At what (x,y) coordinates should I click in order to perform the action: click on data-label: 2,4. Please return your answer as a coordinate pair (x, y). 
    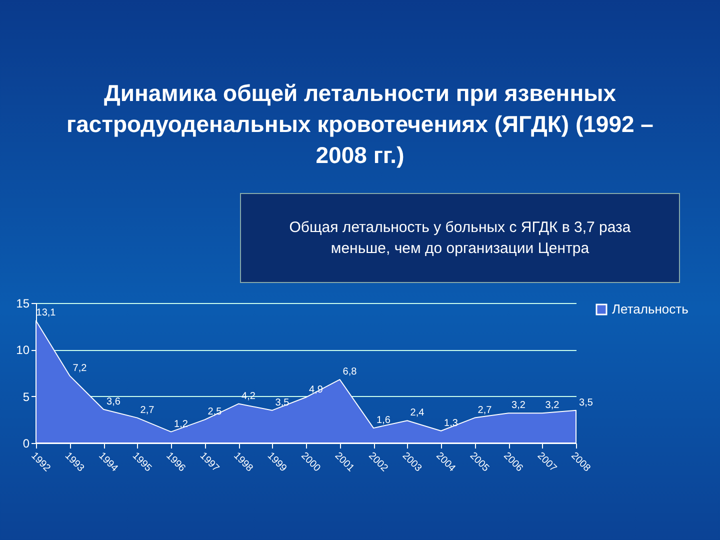
    Looking at the image, I should click on (417, 413).